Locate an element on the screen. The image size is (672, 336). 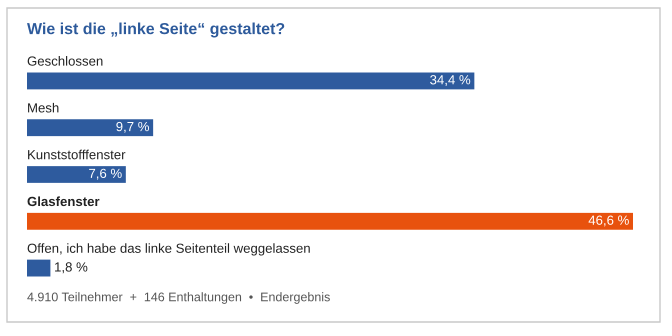
y-tick-label: Offen, ich habe das linke Seitenteil weggelassen is located at coordinates (169, 249).